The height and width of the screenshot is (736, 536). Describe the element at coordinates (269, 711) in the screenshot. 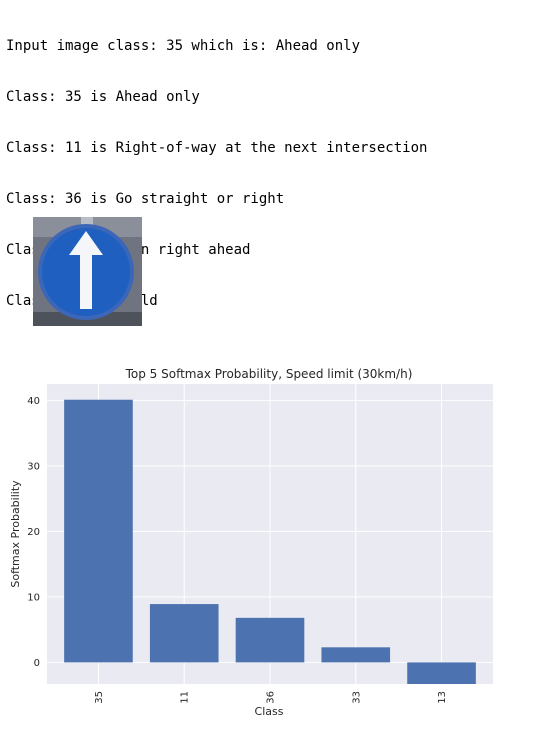

I see `x-axis-label: Class` at that location.